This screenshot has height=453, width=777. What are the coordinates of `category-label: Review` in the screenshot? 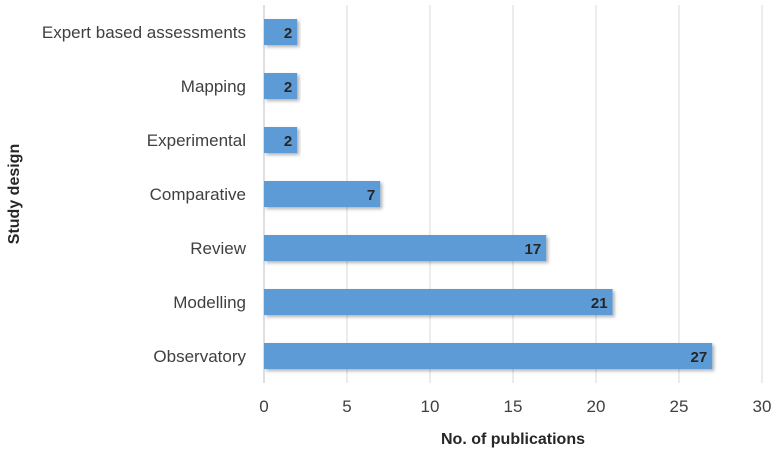 It's located at (218, 248).